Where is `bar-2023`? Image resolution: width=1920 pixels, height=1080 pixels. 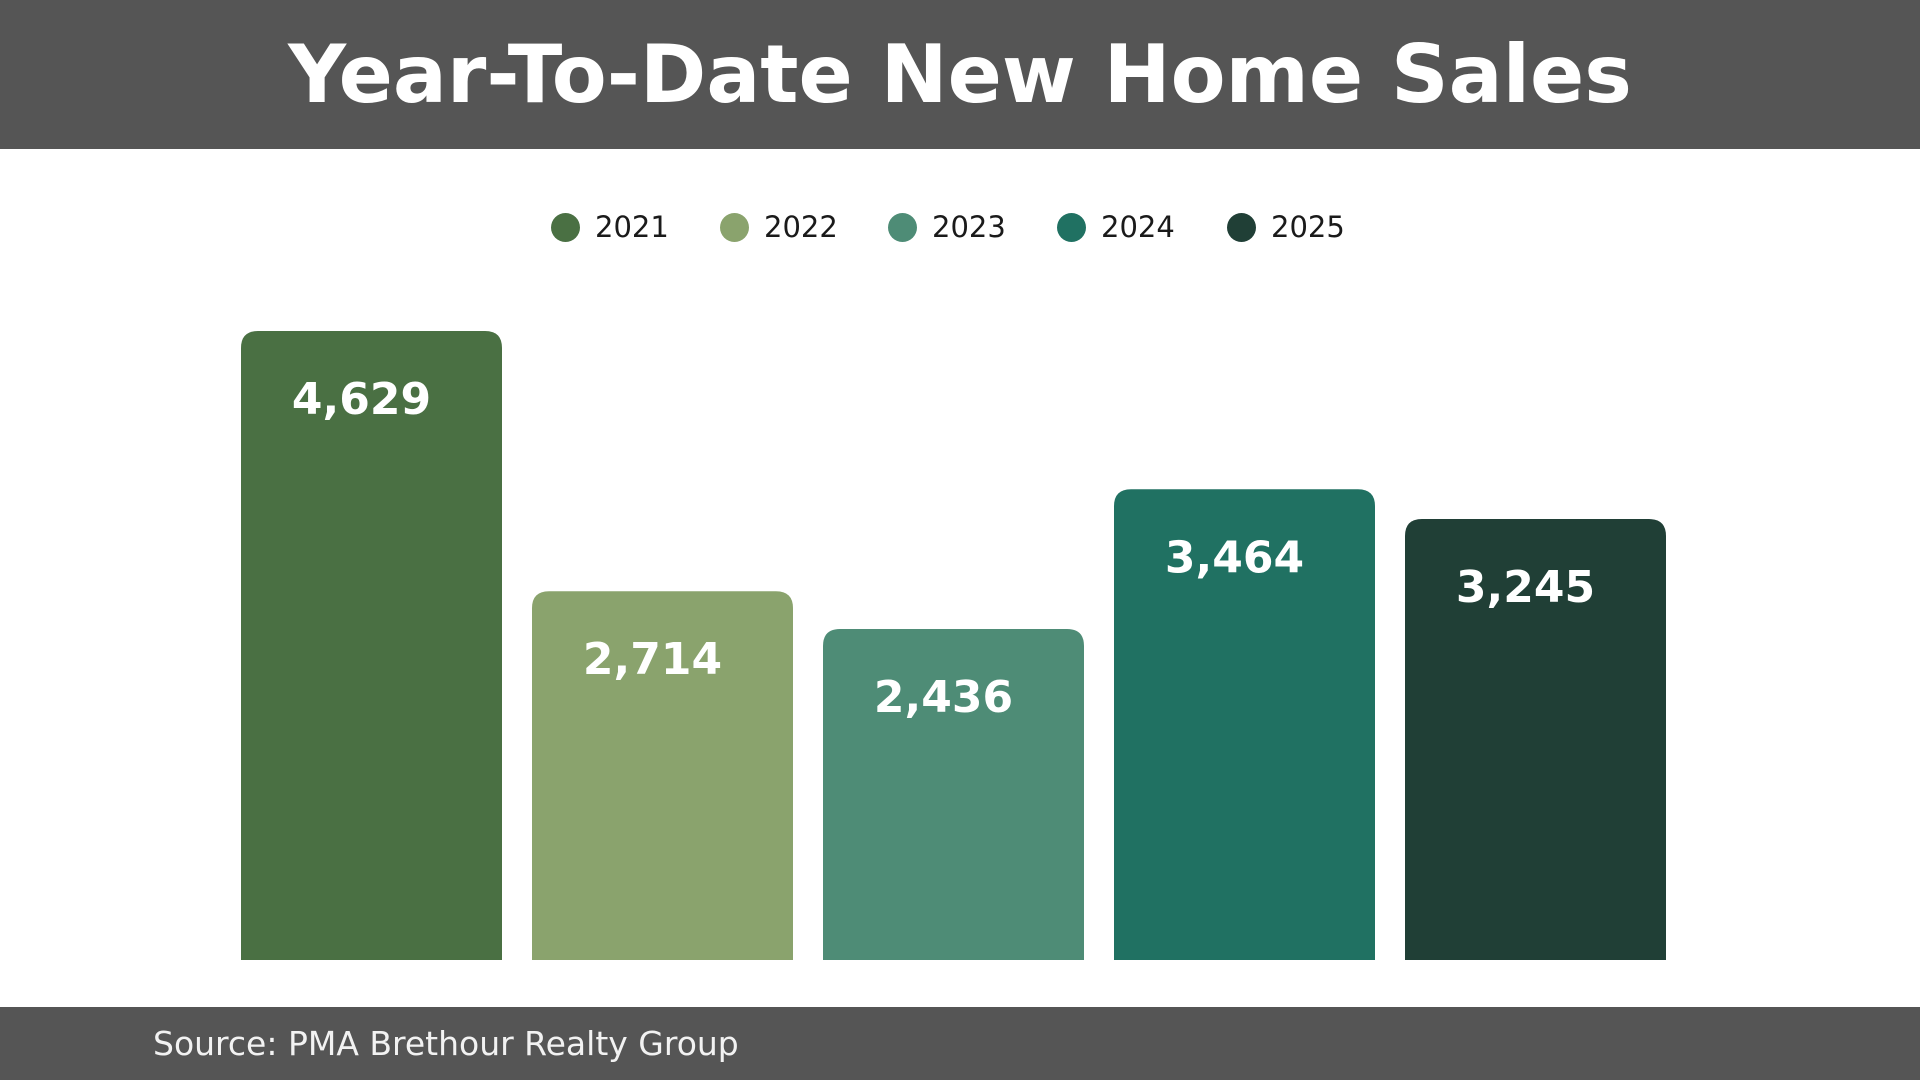 bar-2023 is located at coordinates (953, 794).